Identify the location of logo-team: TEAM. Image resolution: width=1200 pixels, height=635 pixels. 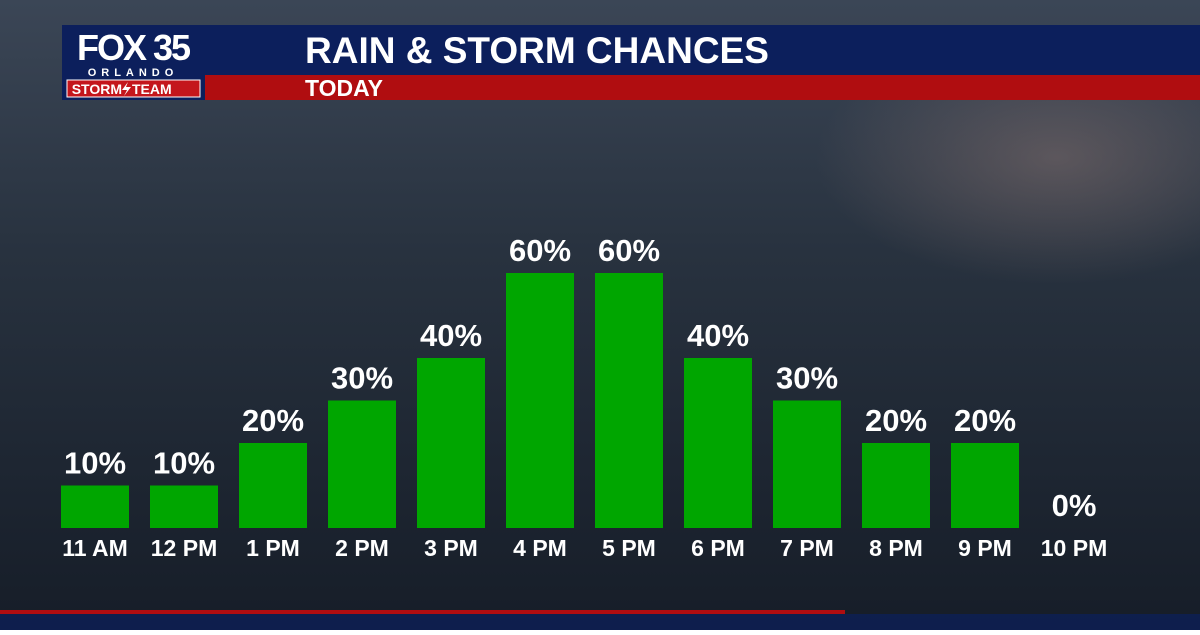
(152, 89).